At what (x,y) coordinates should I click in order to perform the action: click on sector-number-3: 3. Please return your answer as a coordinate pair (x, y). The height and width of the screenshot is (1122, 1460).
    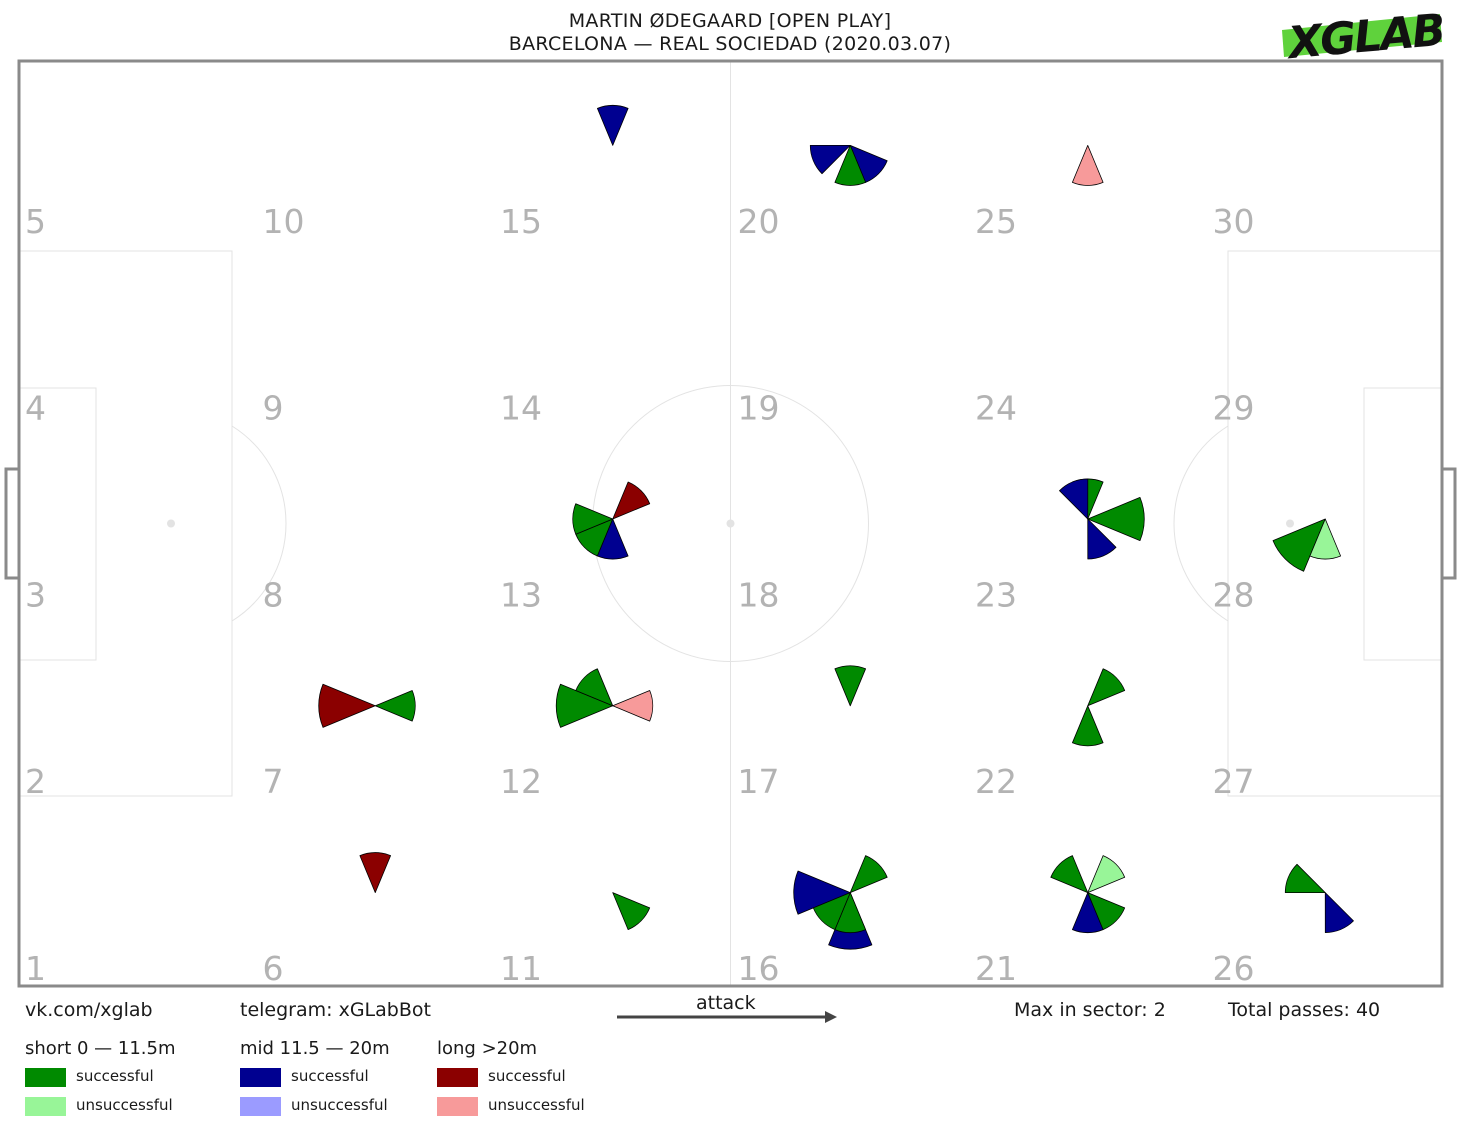
    Looking at the image, I should click on (35, 594).